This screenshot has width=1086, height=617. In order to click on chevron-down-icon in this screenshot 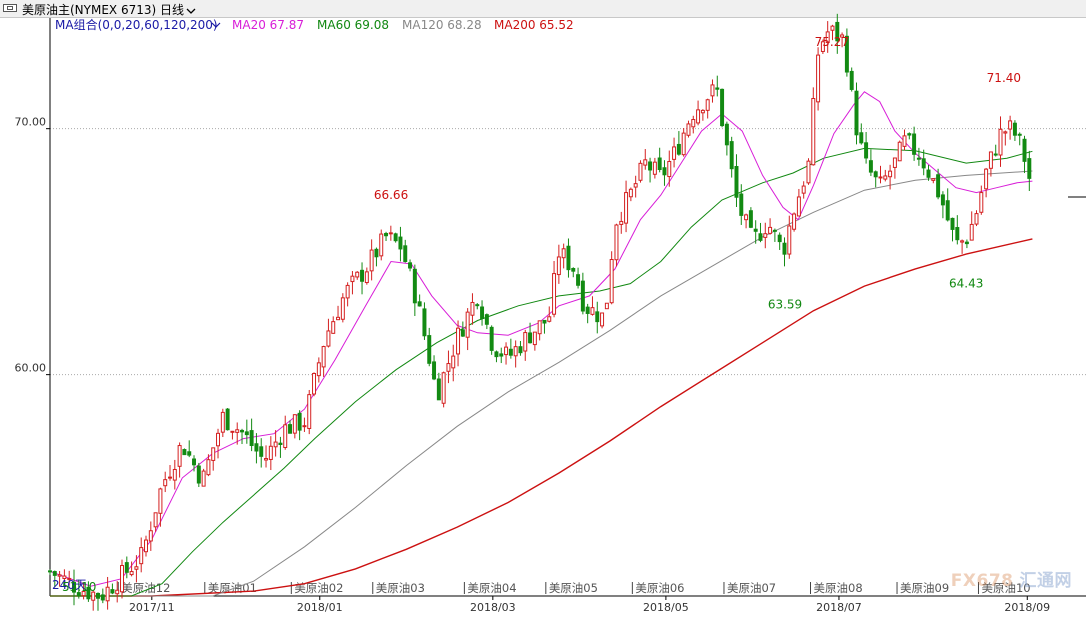, I will do `click(191, 11)`.